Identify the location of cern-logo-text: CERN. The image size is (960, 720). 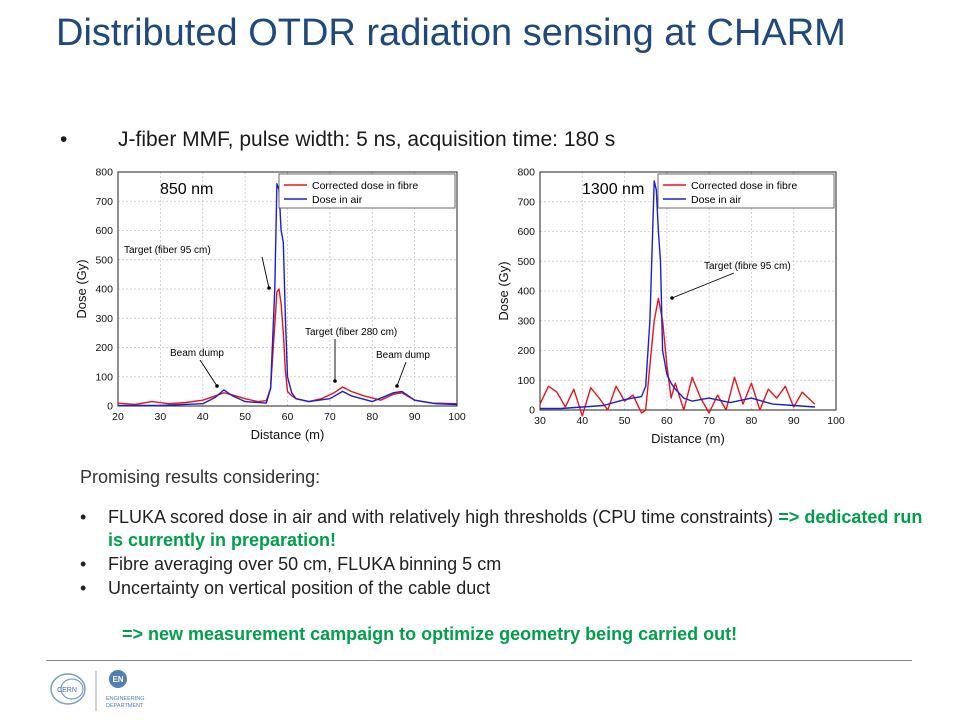
(67, 690).